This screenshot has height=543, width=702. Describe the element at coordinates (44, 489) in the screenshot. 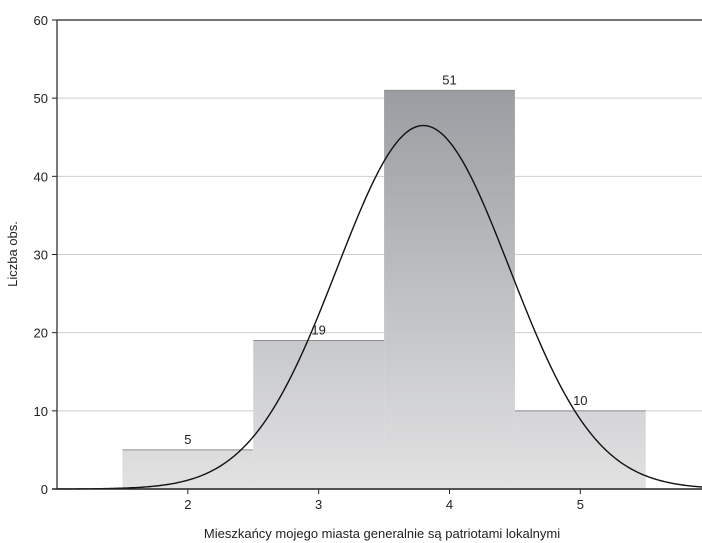

I see `y-tick-label: 0` at that location.